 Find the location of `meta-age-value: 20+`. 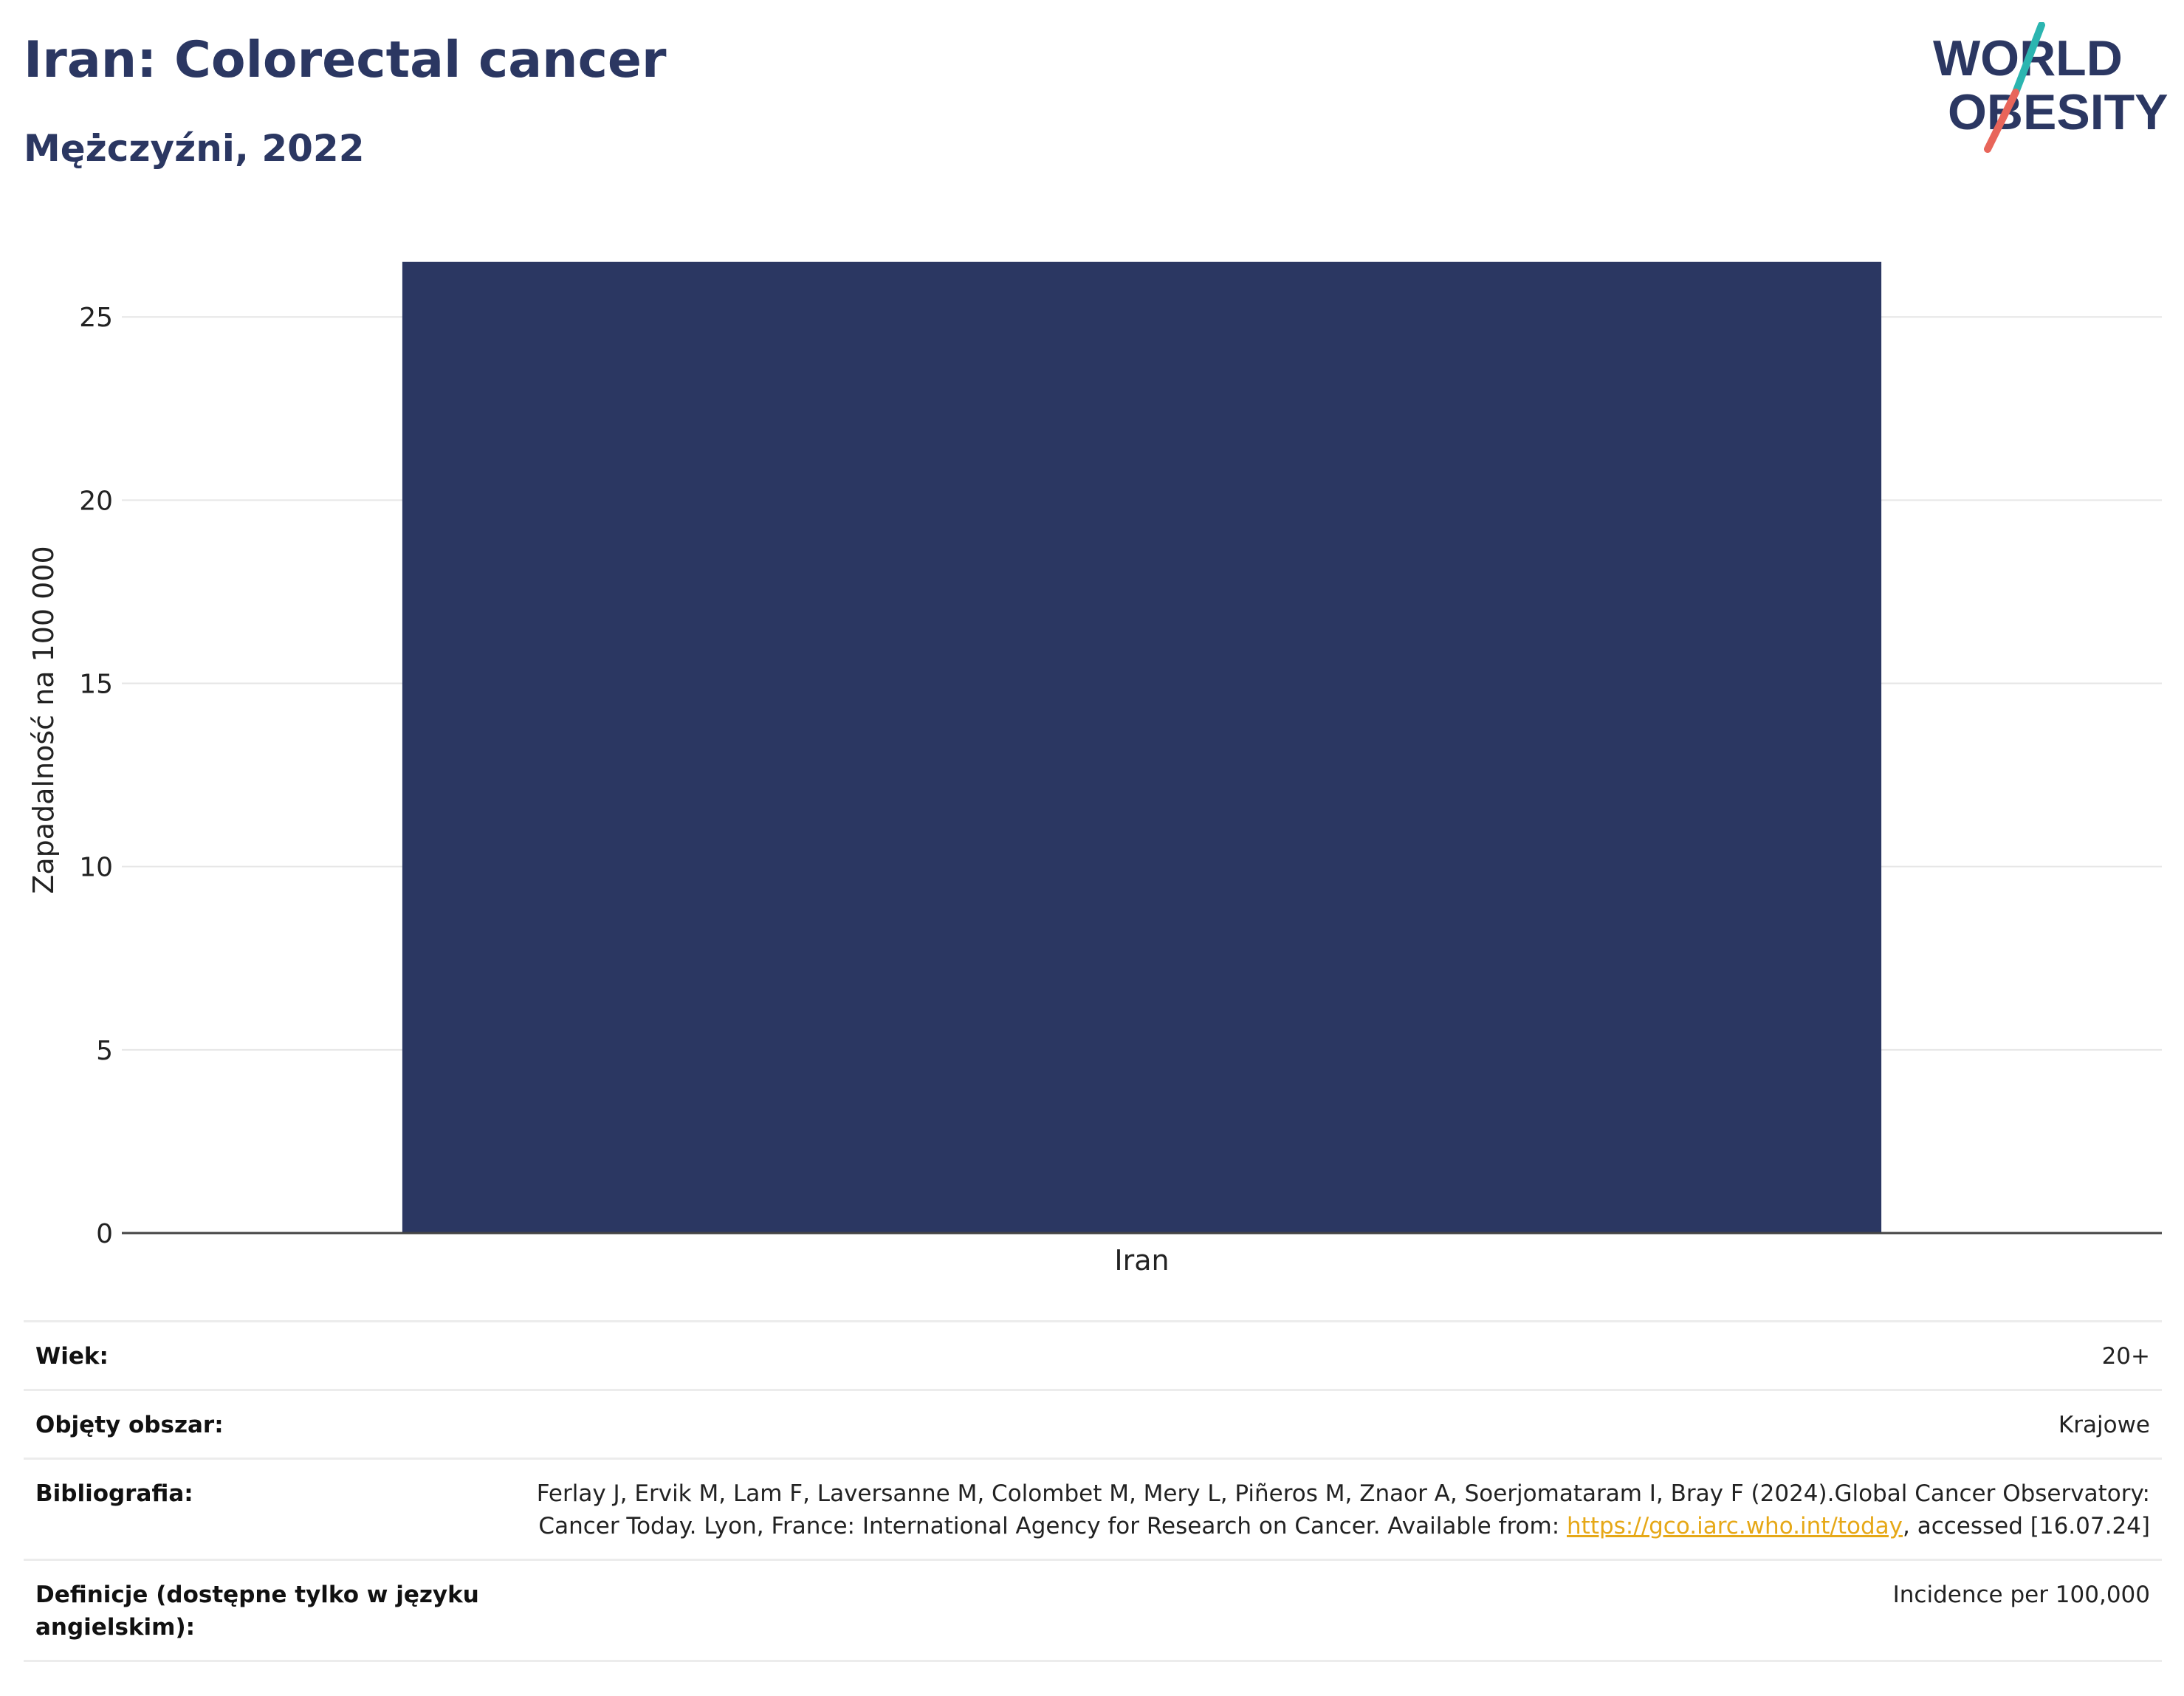

meta-age-value: 20+ is located at coordinates (2126, 1356).